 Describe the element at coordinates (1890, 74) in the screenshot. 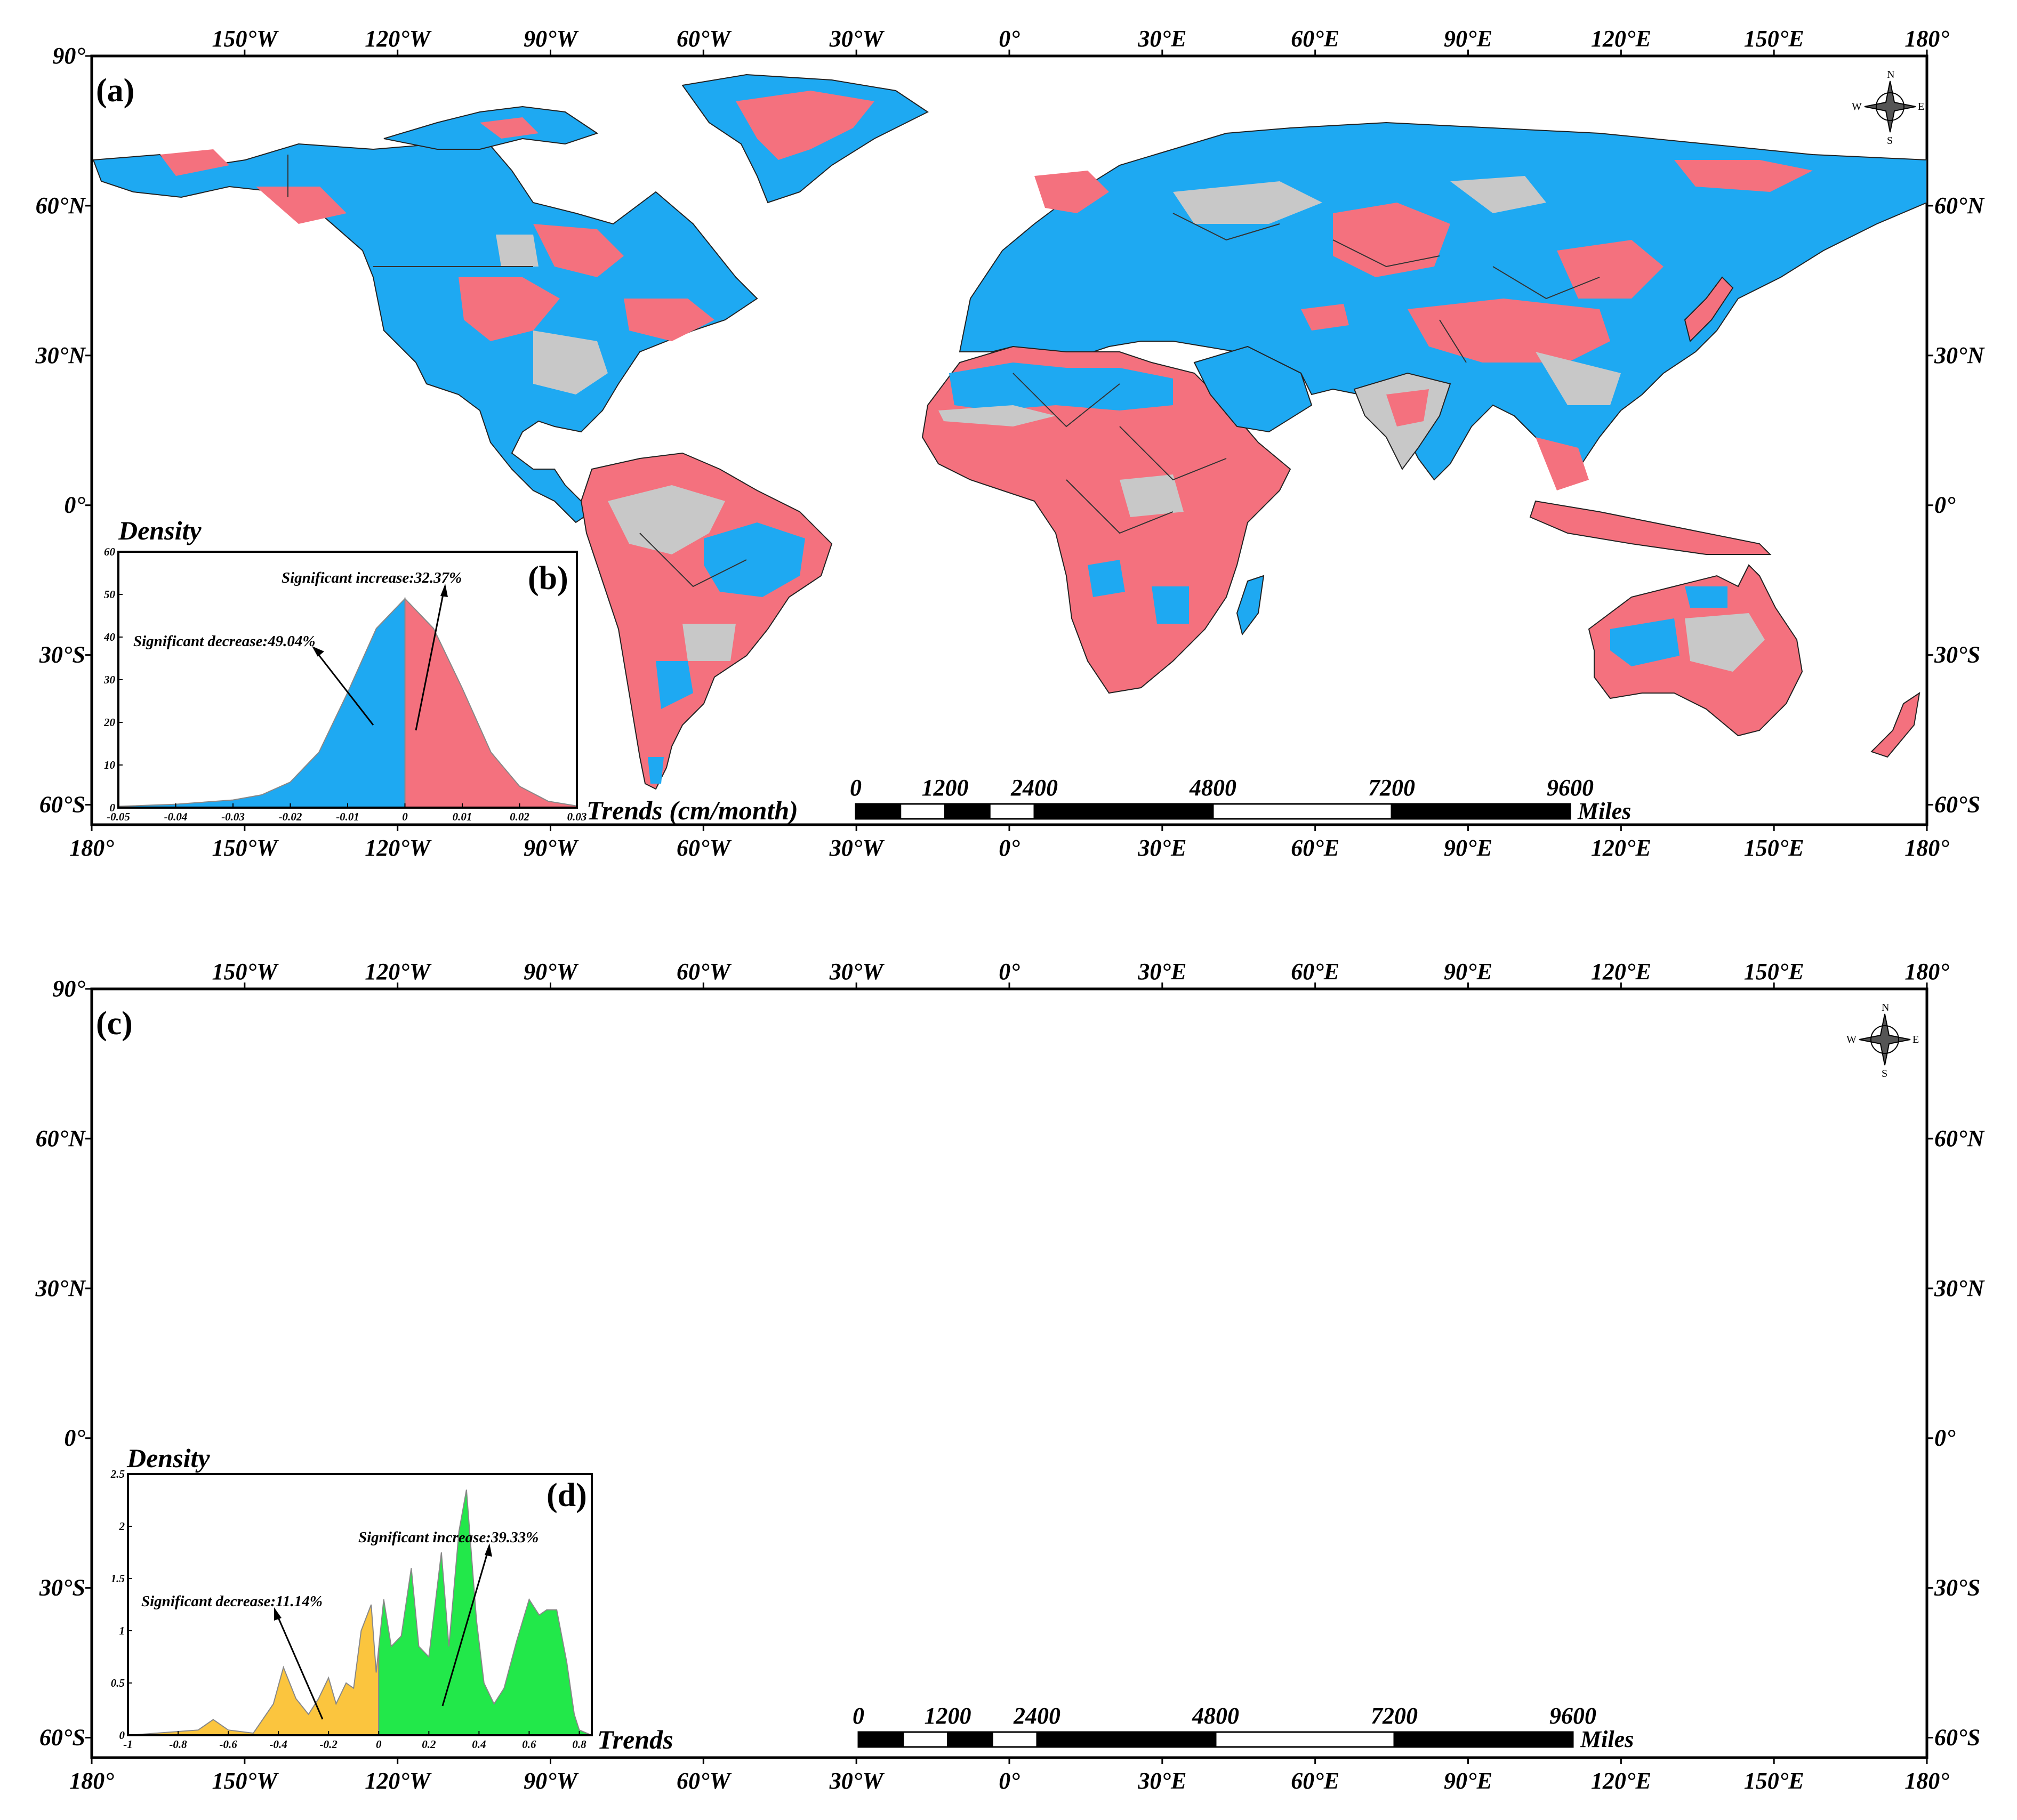

I see `compass-n: N` at that location.